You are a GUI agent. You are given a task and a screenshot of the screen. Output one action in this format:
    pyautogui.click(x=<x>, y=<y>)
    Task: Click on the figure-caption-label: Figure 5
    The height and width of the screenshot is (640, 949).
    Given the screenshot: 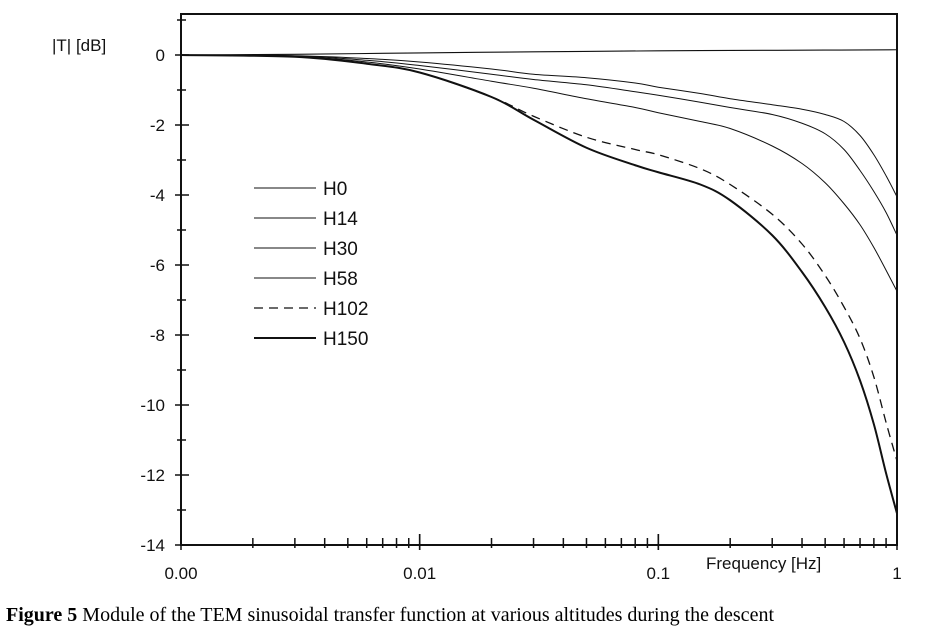 What is the action you would take?
    pyautogui.click(x=42, y=615)
    